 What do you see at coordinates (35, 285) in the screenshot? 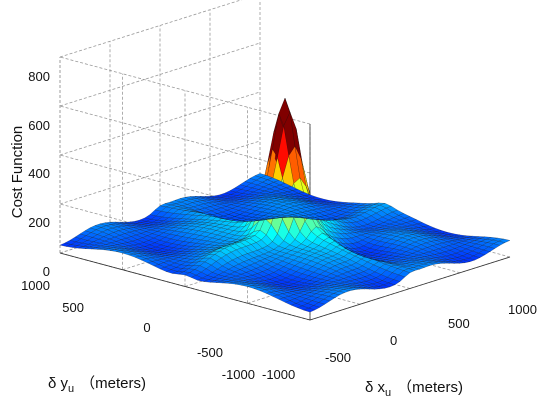
I see `y-tick-1000: 1000` at bounding box center [35, 285].